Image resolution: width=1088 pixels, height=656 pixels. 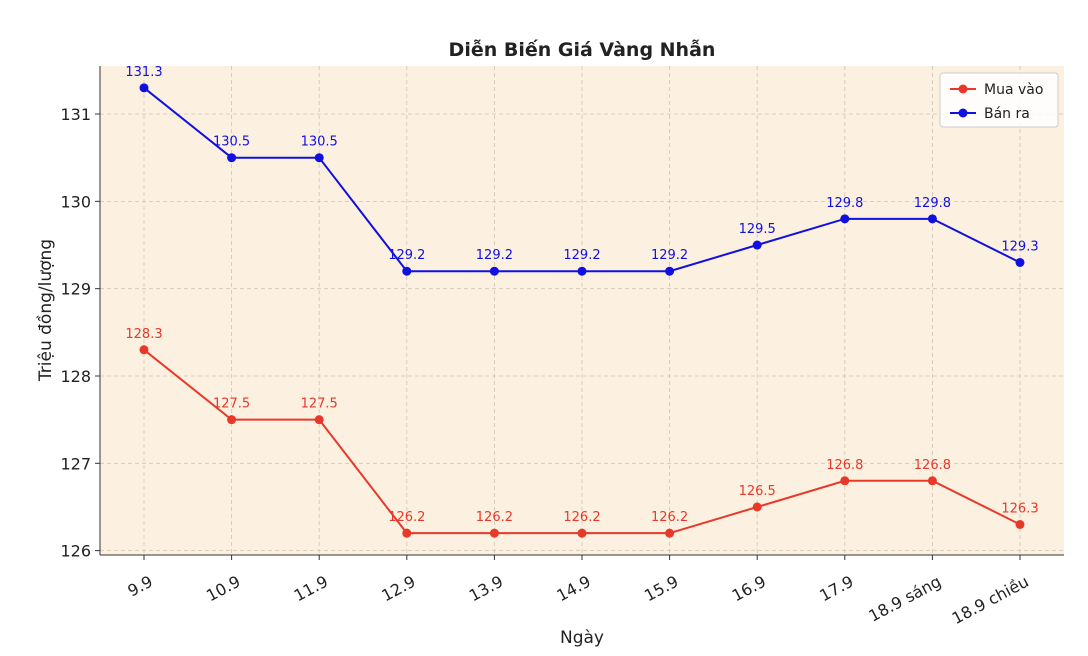 What do you see at coordinates (990, 600) in the screenshot?
I see `x-tick-label: 18.9 chiều` at bounding box center [990, 600].